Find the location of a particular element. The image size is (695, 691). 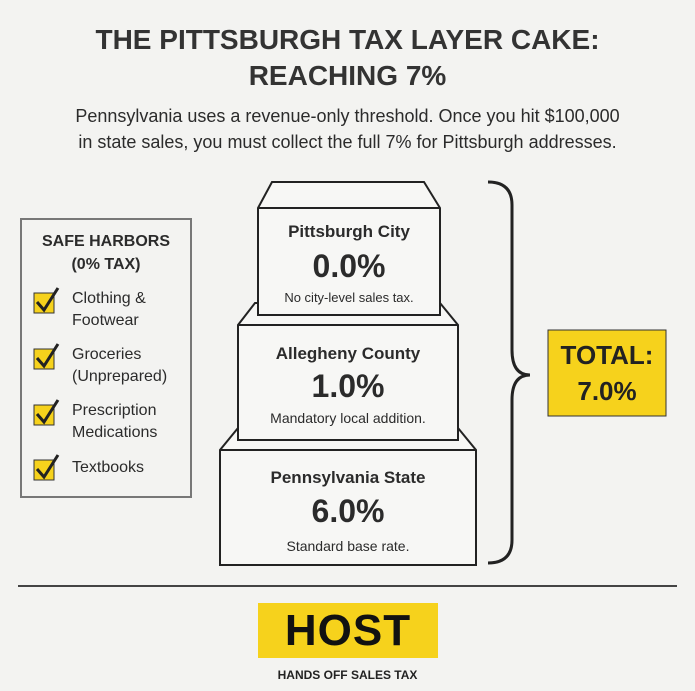

title: REACHING 7% is located at coordinates (347, 75).